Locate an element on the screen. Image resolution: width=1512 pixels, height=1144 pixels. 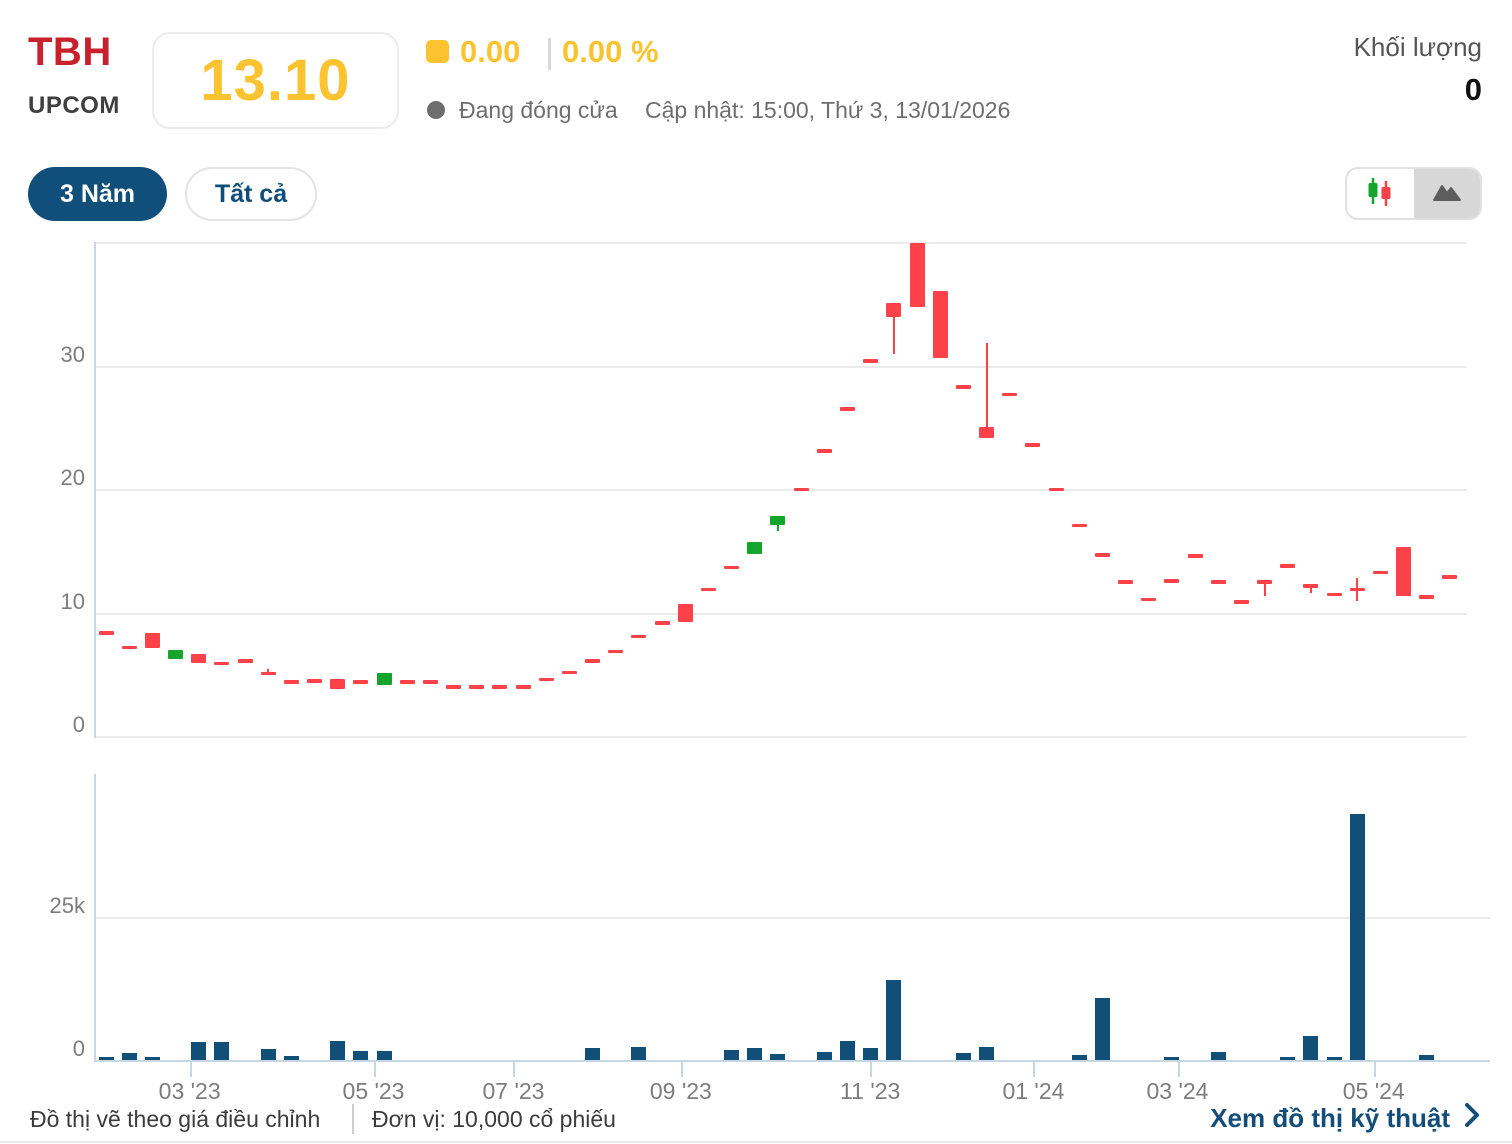
candlestick-icon is located at coordinates (1380, 193).